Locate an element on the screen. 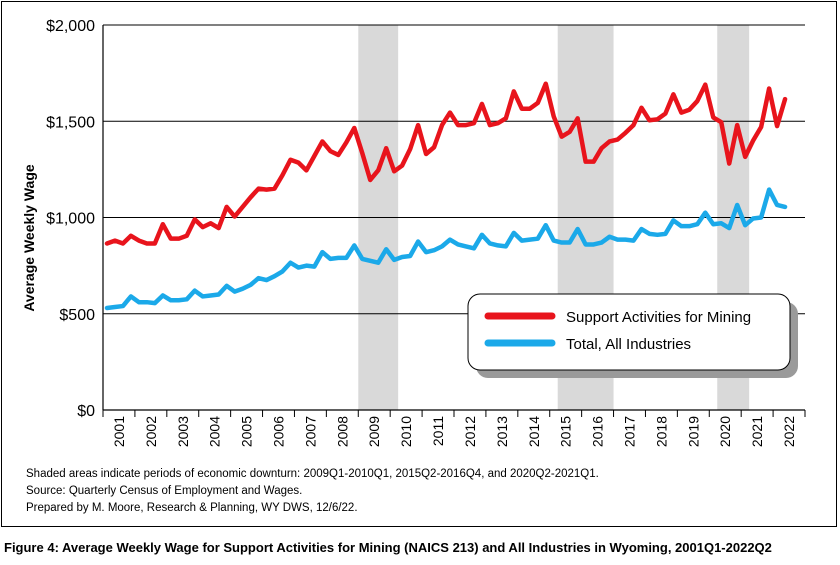 The image size is (840, 565). x-tick-label: 2009 is located at coordinates (374, 431).